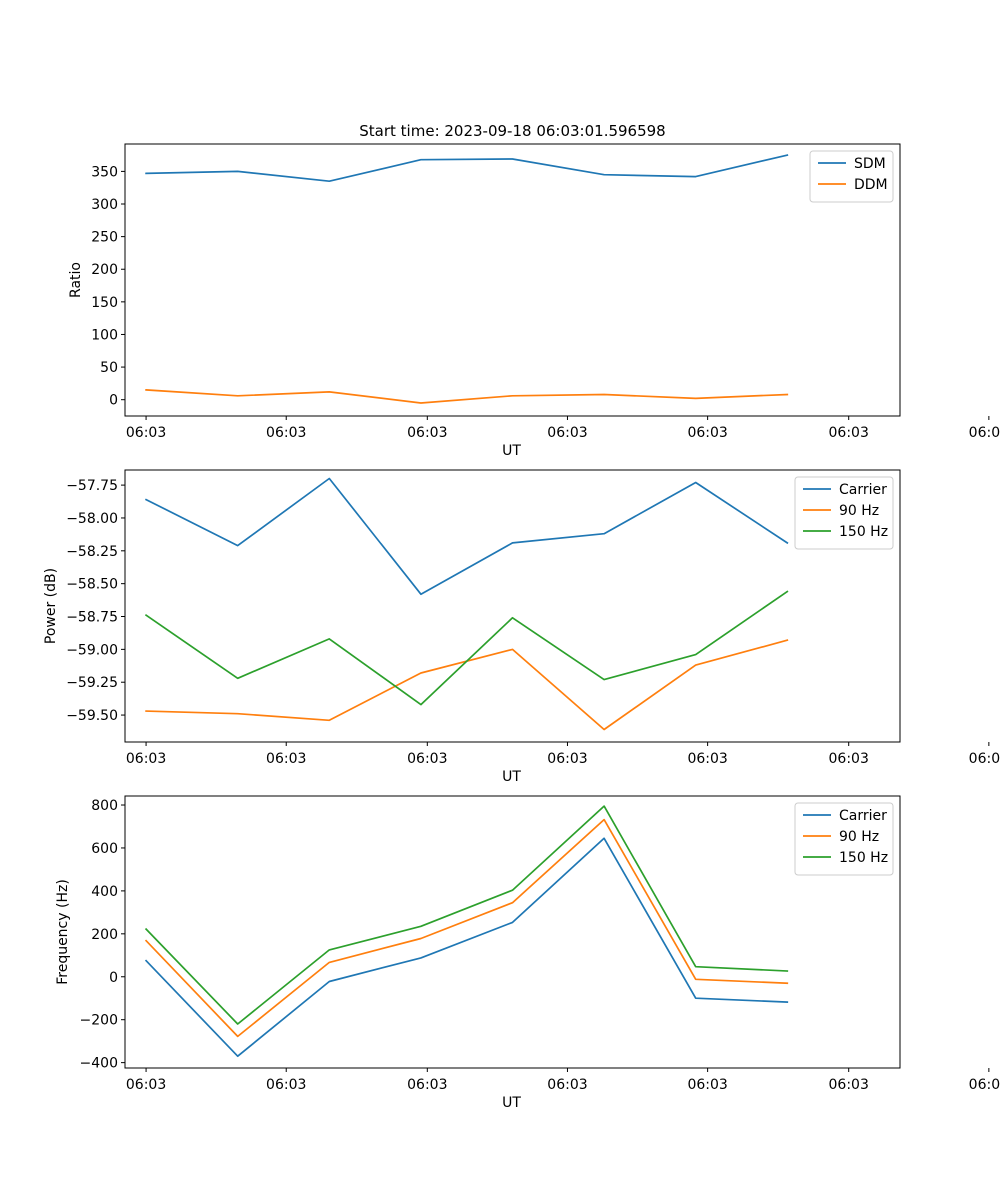 The width and height of the screenshot is (1000, 1204). What do you see at coordinates (104, 238) in the screenshot?
I see `y-tick-label: 250` at bounding box center [104, 238].